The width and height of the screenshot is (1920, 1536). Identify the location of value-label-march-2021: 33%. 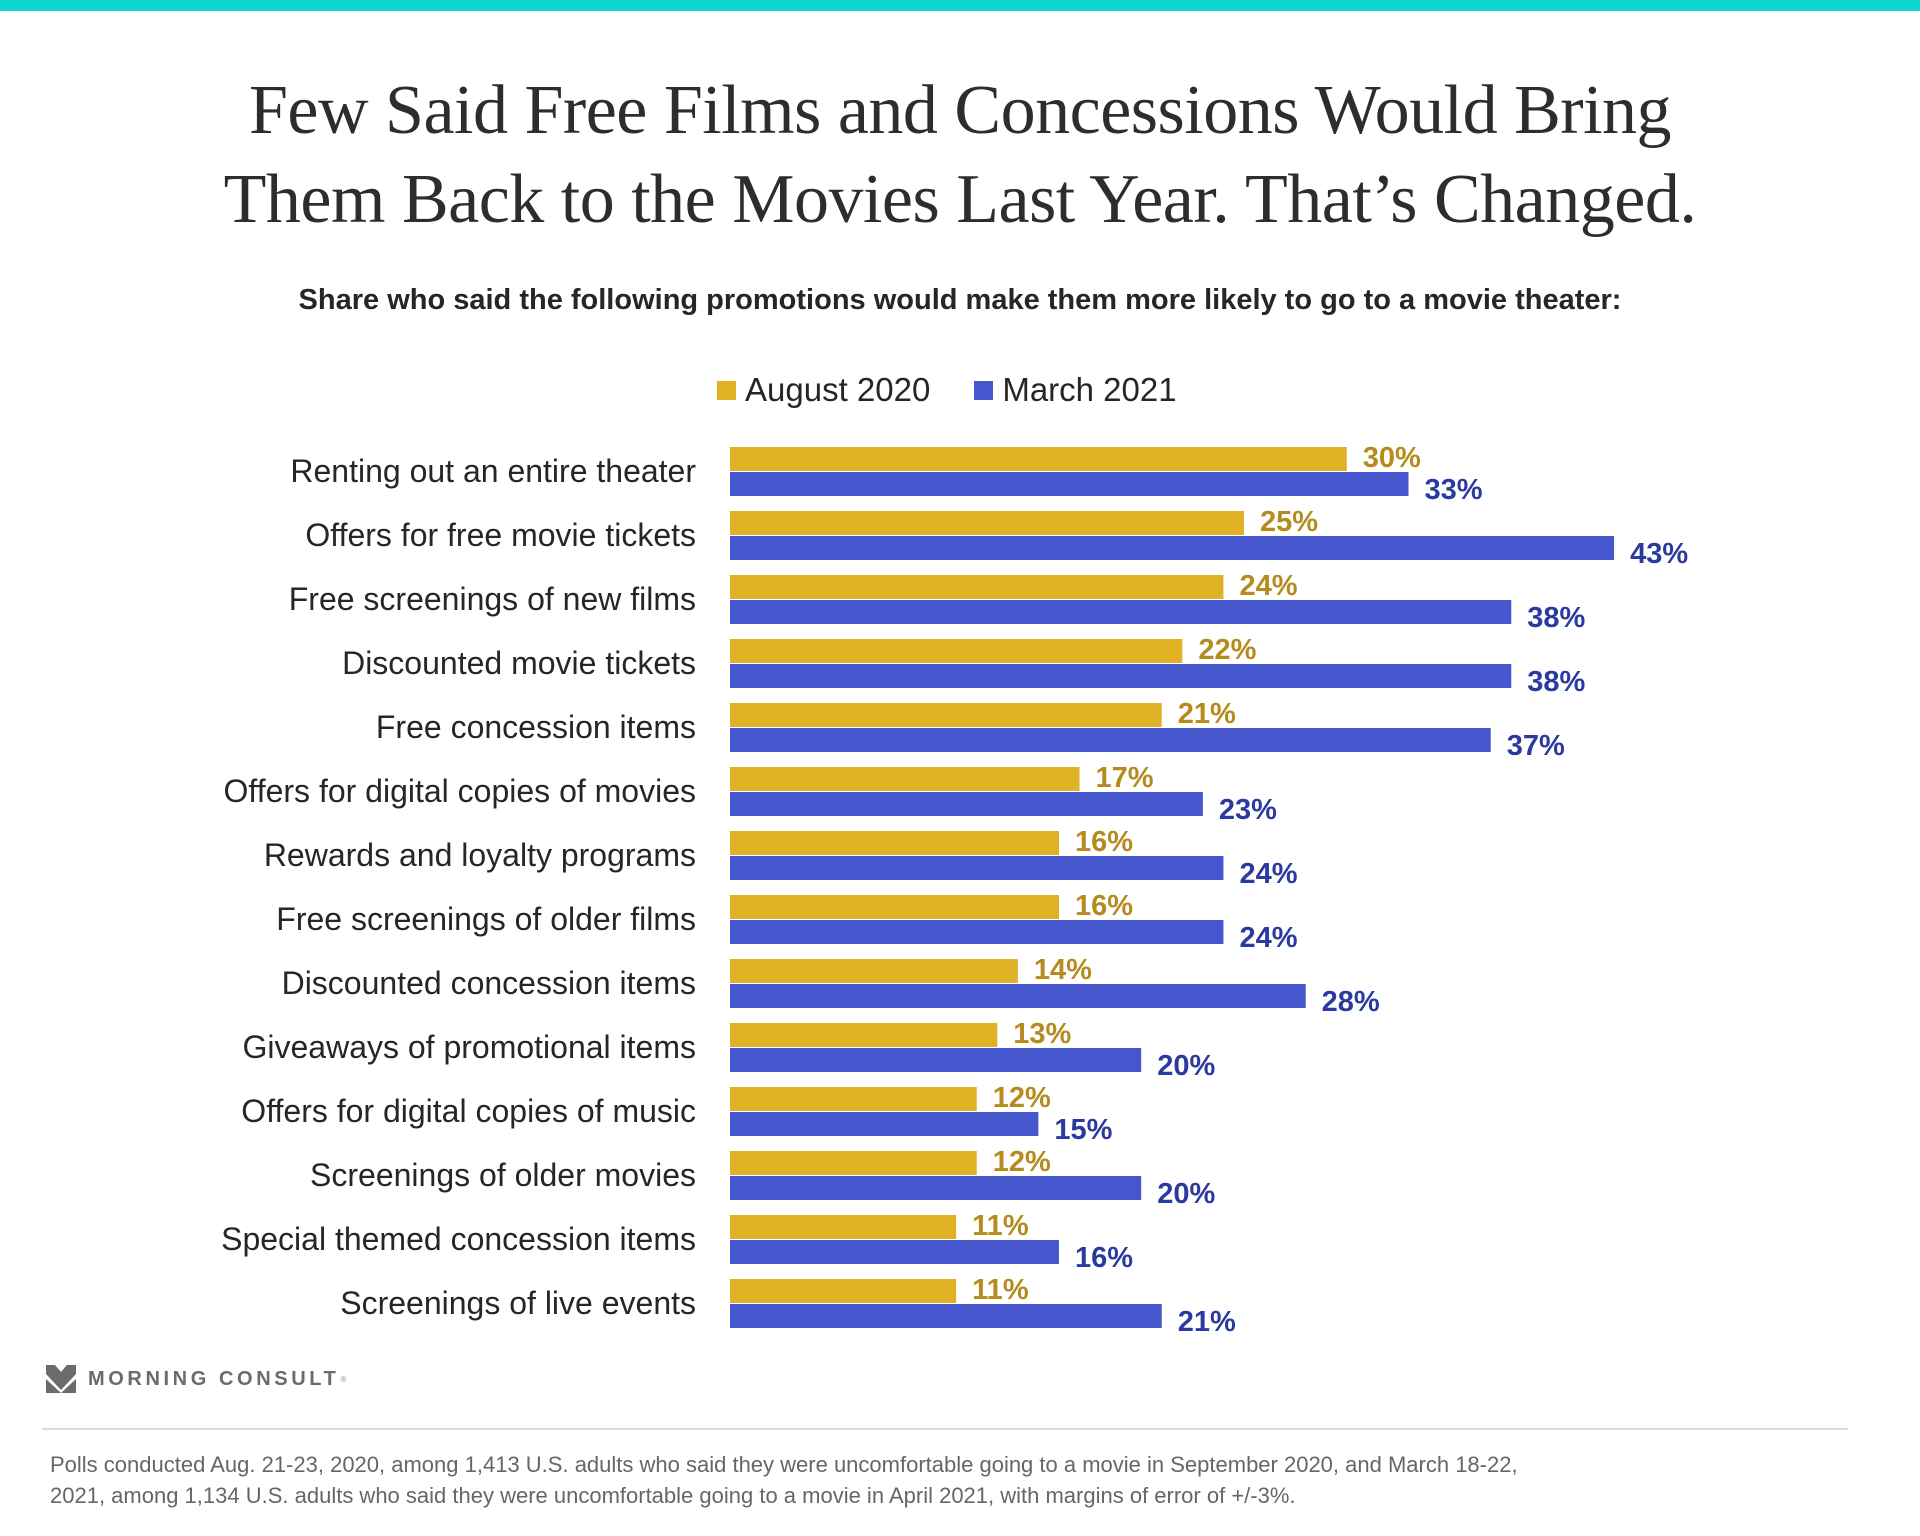
(1453, 490).